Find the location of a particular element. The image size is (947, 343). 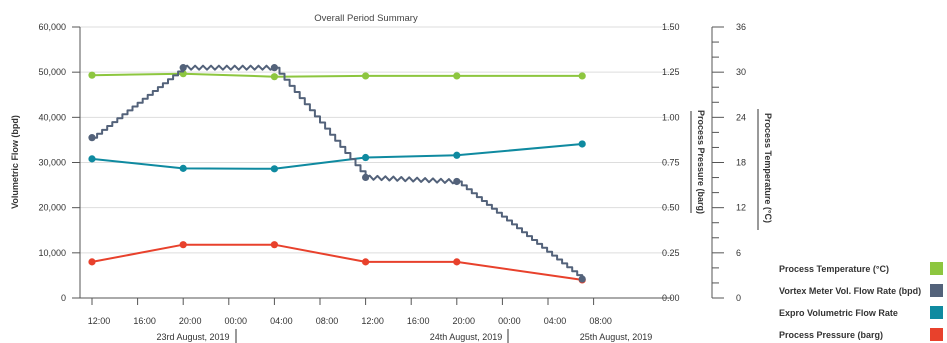

legend-item-vortex-flow: Vortex Meter Vol. Flow Rate (bpd) is located at coordinates (861, 290).